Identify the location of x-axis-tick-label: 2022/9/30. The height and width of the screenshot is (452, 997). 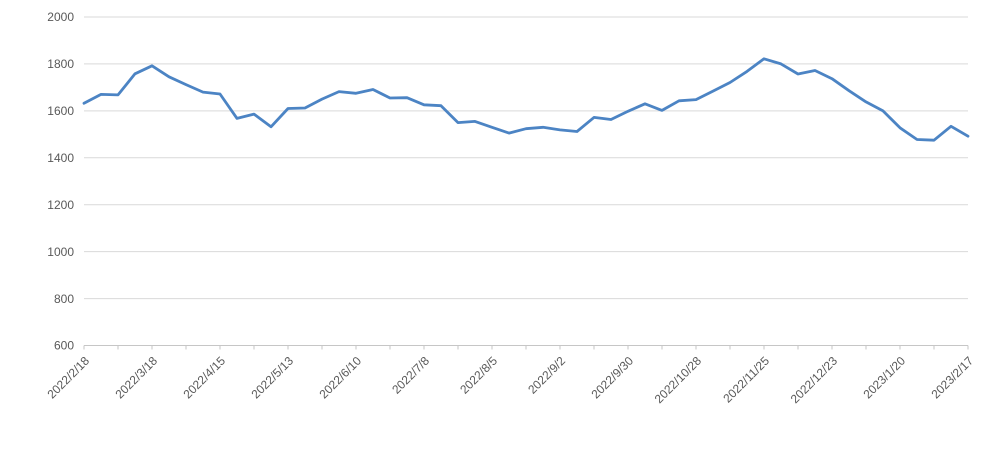
(612, 377).